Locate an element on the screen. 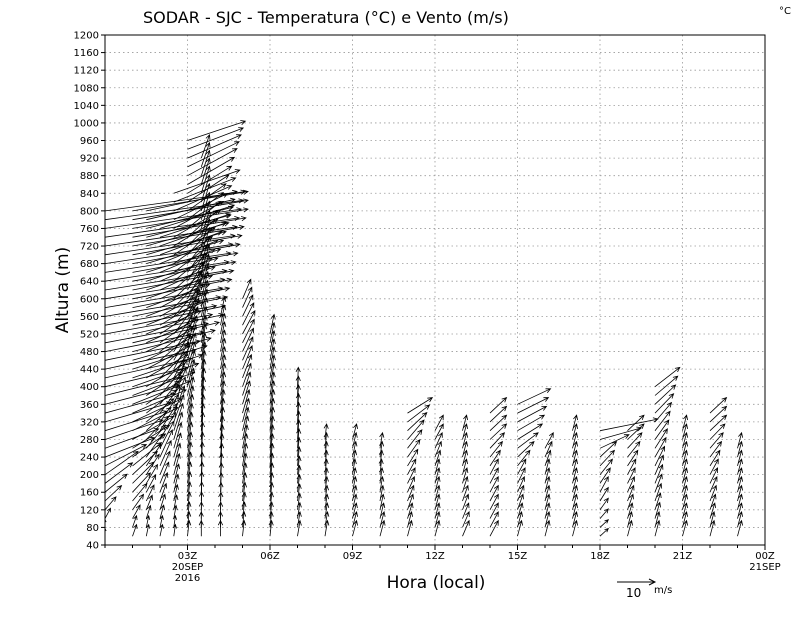 The image size is (800, 618). y-tick-label: 40 is located at coordinates (92, 546).